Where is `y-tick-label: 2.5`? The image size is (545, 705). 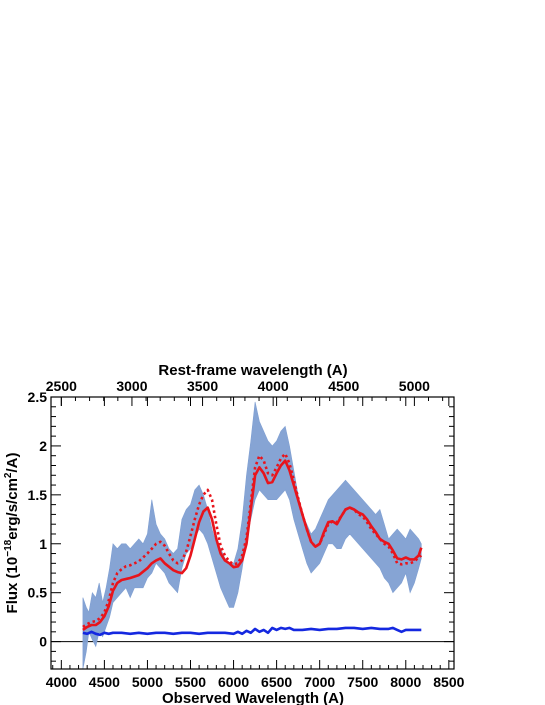
y-tick-label: 2.5 is located at coordinates (38, 397).